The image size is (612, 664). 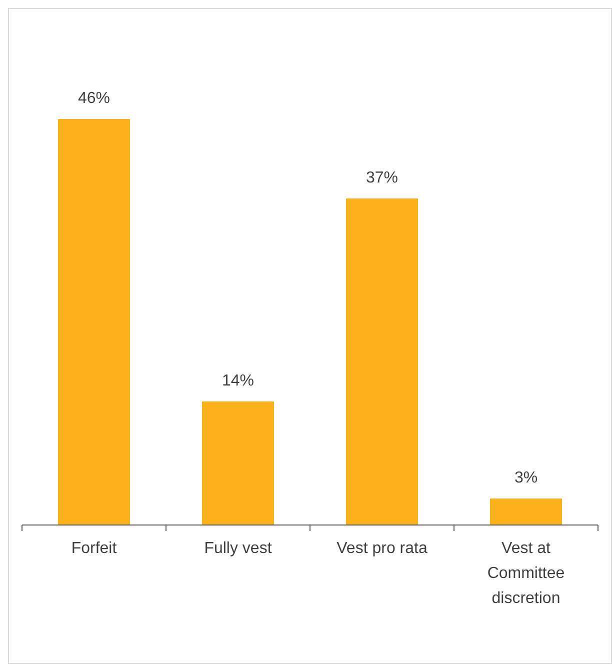 I want to click on data-label: 3%, so click(x=526, y=478).